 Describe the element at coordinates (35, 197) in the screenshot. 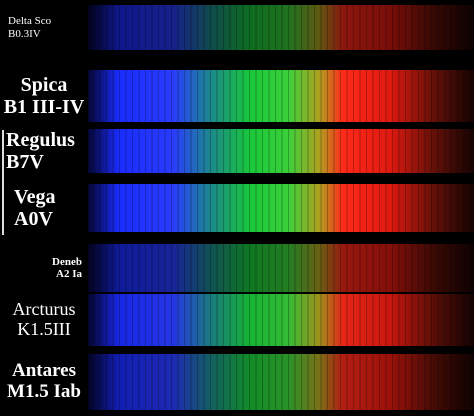

I see `star-name: Vega` at that location.